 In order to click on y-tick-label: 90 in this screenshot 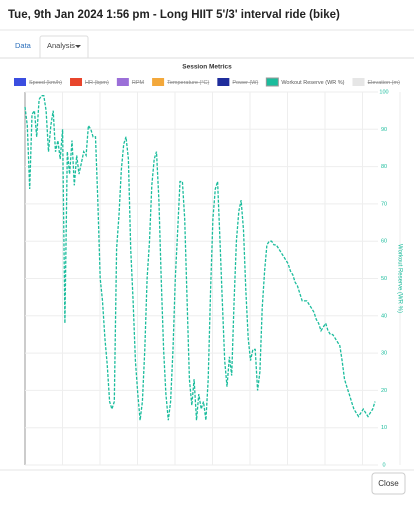, I will do `click(384, 130)`.